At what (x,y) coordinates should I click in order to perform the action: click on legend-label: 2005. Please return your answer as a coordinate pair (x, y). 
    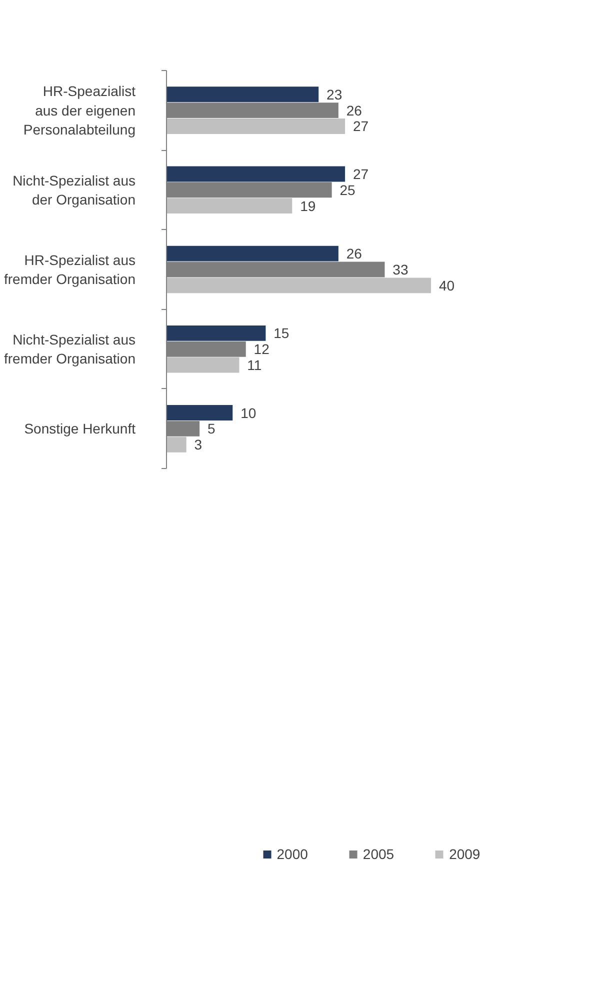
    Looking at the image, I should click on (378, 854).